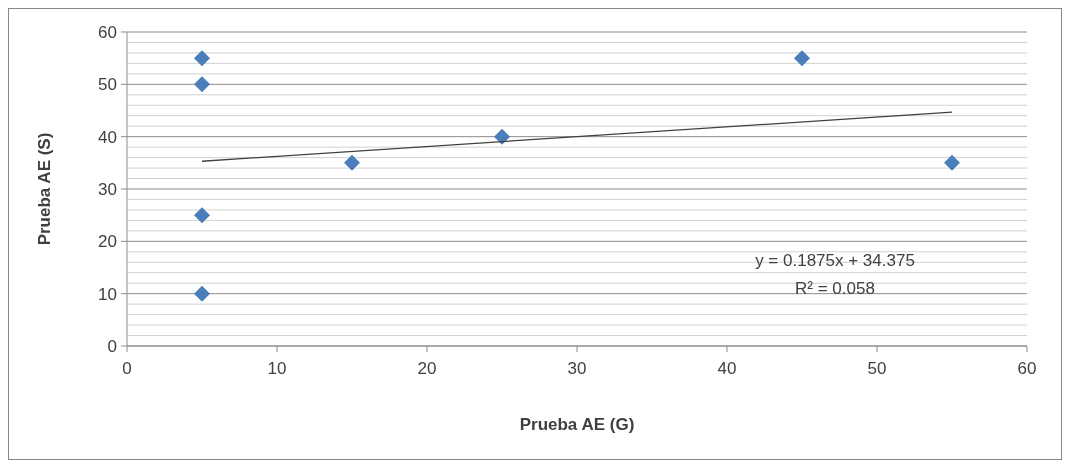 The width and height of the screenshot is (1070, 468). Describe the element at coordinates (577, 424) in the screenshot. I see `x-axis-title: Prueba AE (G)` at that location.